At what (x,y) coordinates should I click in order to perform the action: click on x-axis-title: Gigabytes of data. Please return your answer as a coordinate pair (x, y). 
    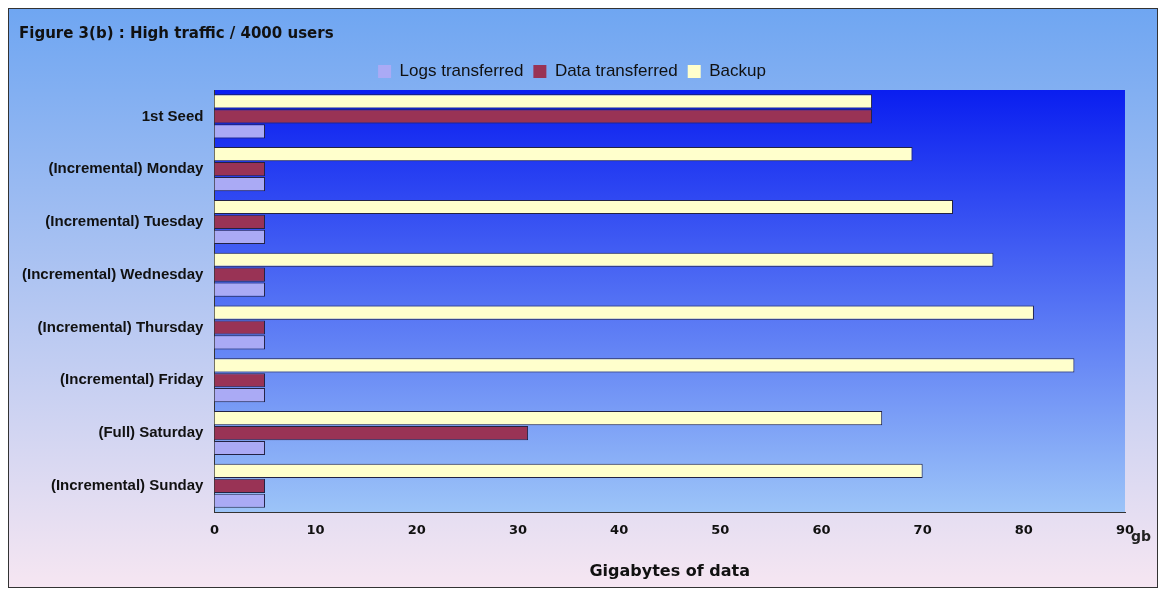
    Looking at the image, I should click on (669, 570).